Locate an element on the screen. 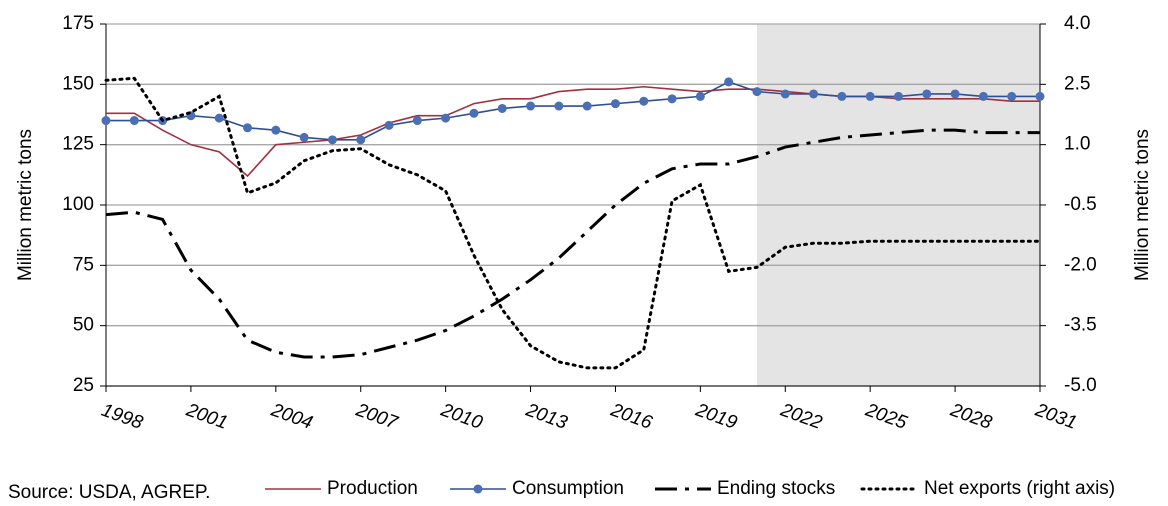  y-tick-label: 25 is located at coordinates (83, 385).